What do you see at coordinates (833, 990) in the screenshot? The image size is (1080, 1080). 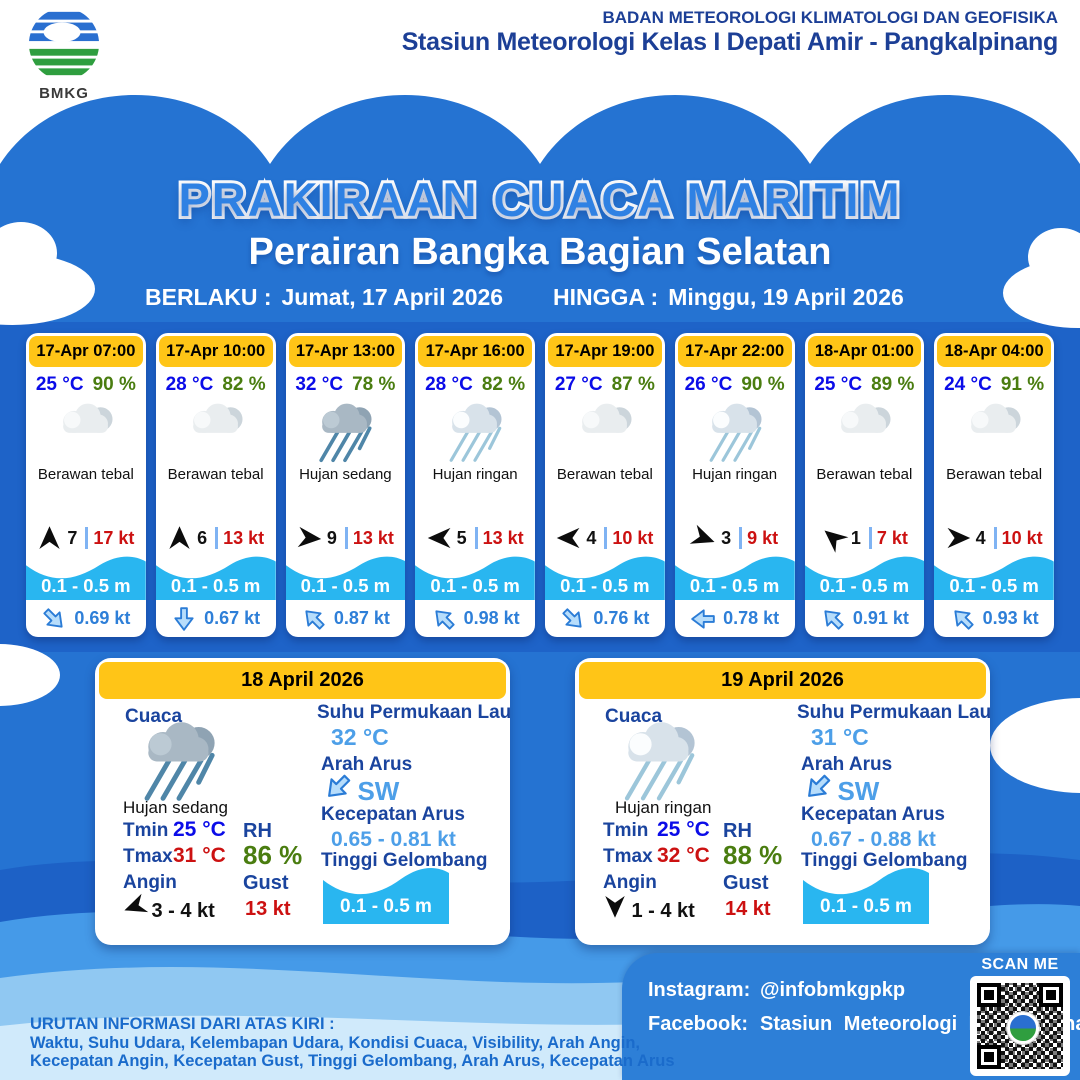 I see `instagram-handle: @infobmkgpkp` at bounding box center [833, 990].